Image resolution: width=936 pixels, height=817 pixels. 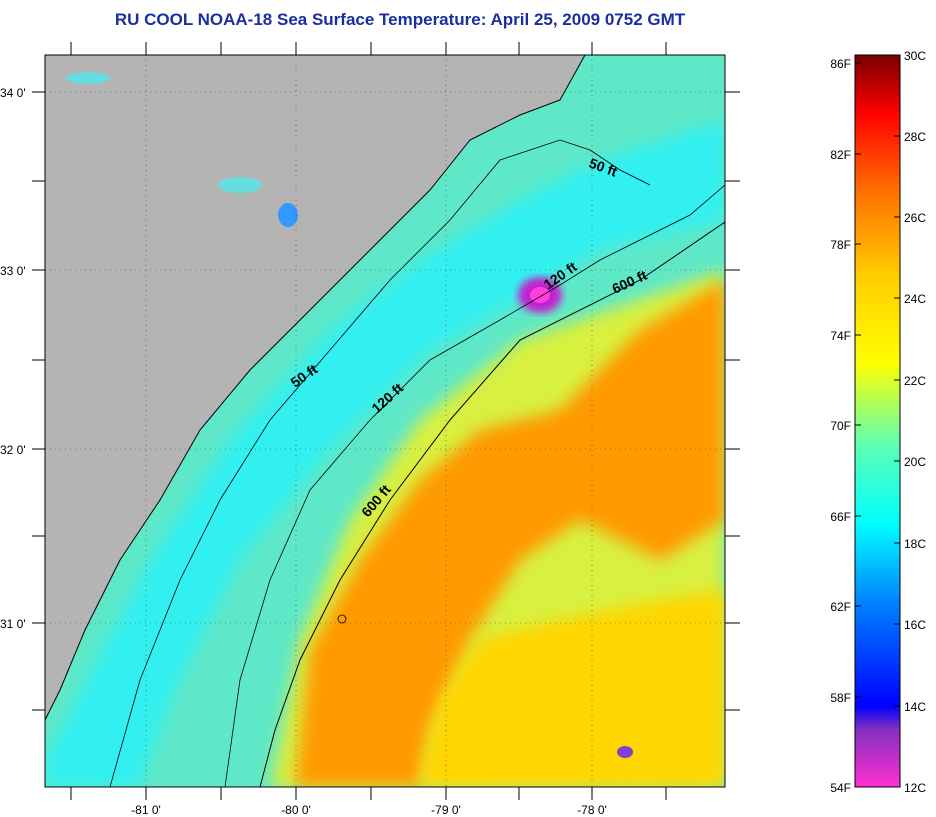 What do you see at coordinates (915, 625) in the screenshot?
I see `colorbar-c-label: 16C` at bounding box center [915, 625].